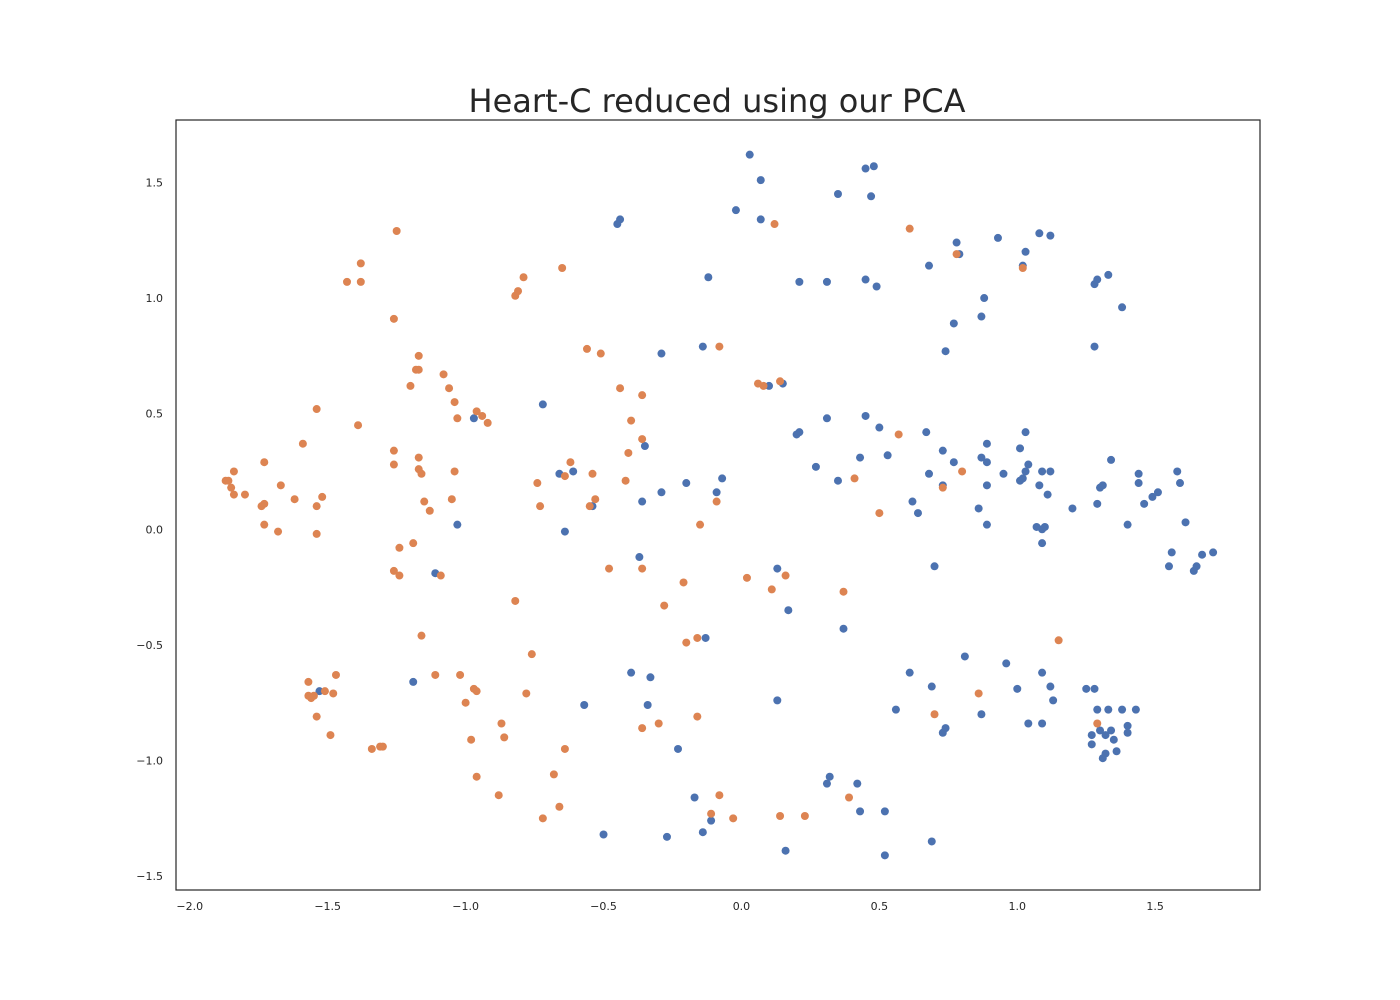  What do you see at coordinates (149, 761) in the screenshot?
I see `y-tick-label: −1.0` at bounding box center [149, 761].